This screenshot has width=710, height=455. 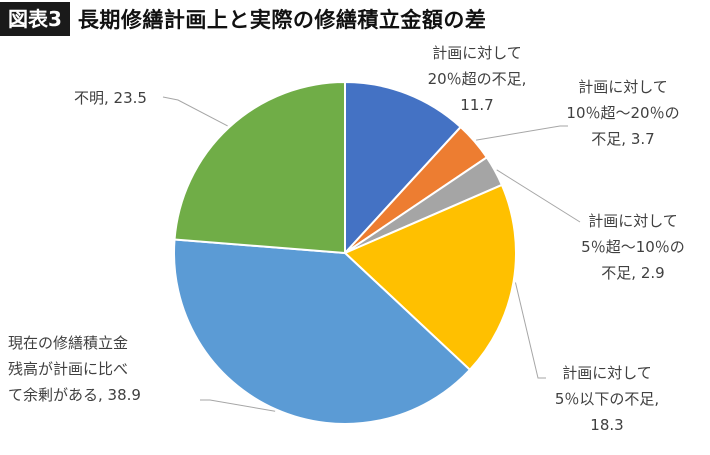 I want to click on slice-label-line: 18.3, so click(x=607, y=425).